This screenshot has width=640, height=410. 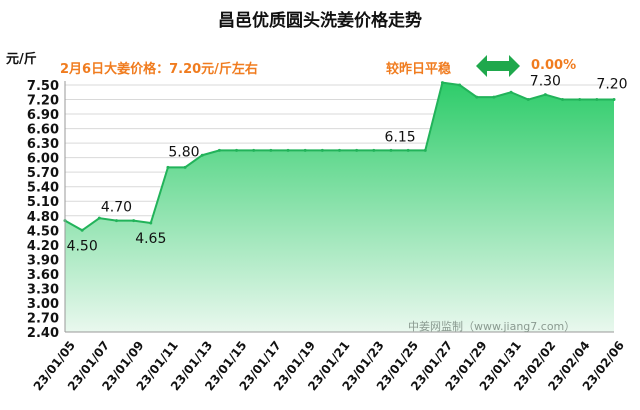 What do you see at coordinates (43, 275) in the screenshot?
I see `y-tick-label: 3.60` at bounding box center [43, 275].